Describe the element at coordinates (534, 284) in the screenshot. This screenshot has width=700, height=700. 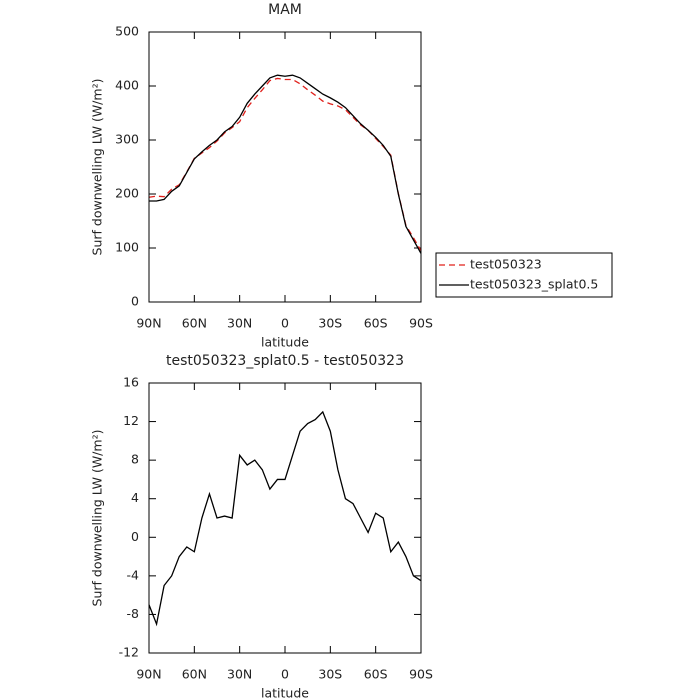
I see `legend-label: test050323_splat0.5` at that location.